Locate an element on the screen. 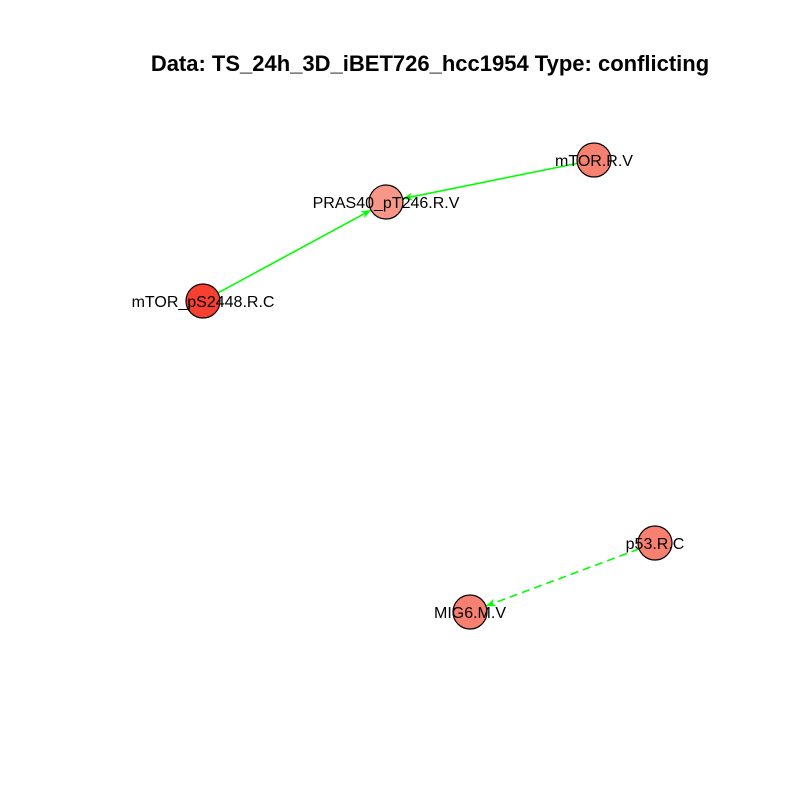  node-mTOR_R_V: mTOR.R.V is located at coordinates (594, 160).